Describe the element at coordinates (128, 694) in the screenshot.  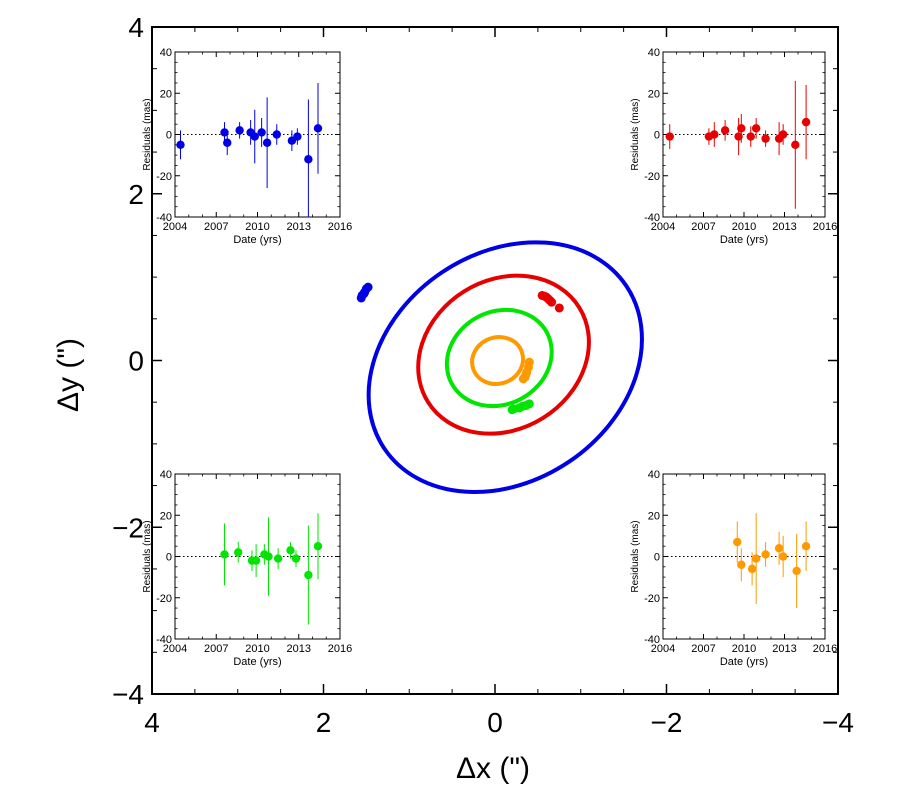
I see `main-y-tick-label: −4` at that location.